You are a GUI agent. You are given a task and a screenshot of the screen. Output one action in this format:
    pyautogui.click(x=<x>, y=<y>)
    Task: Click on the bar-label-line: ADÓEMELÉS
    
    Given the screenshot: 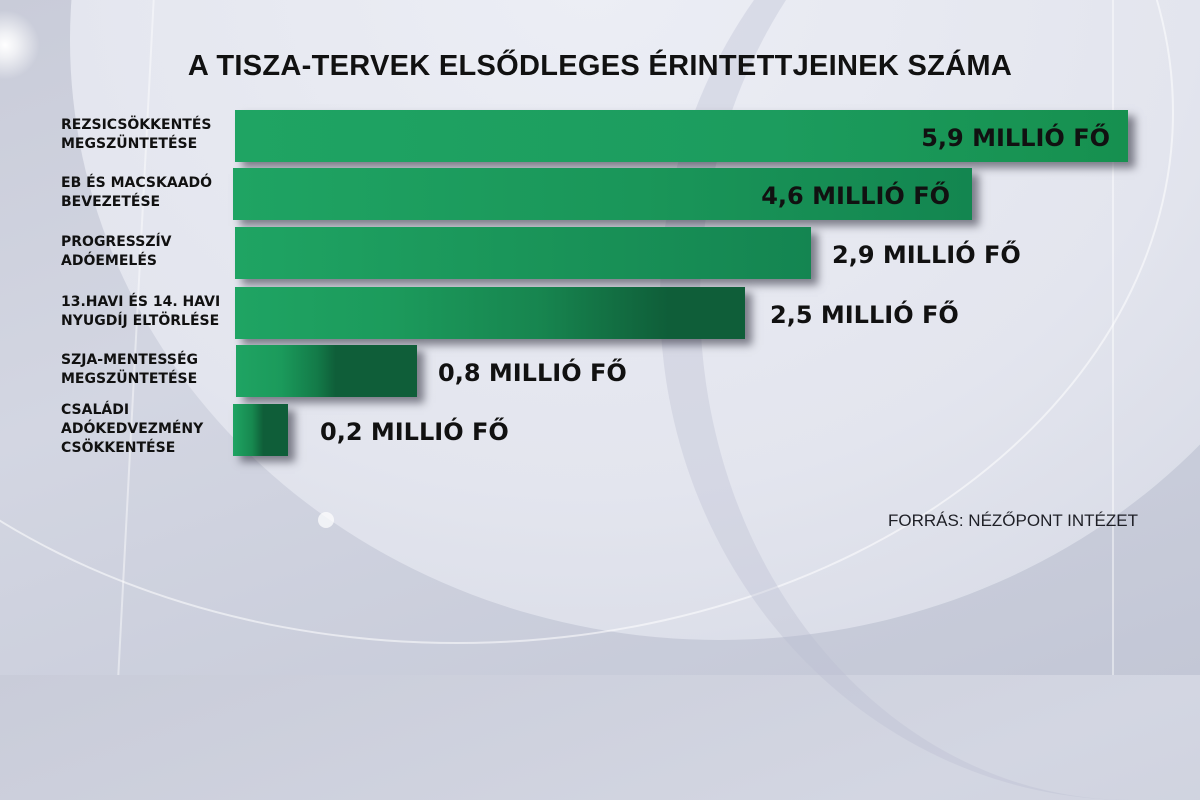 What is the action you would take?
    pyautogui.click(x=109, y=261)
    